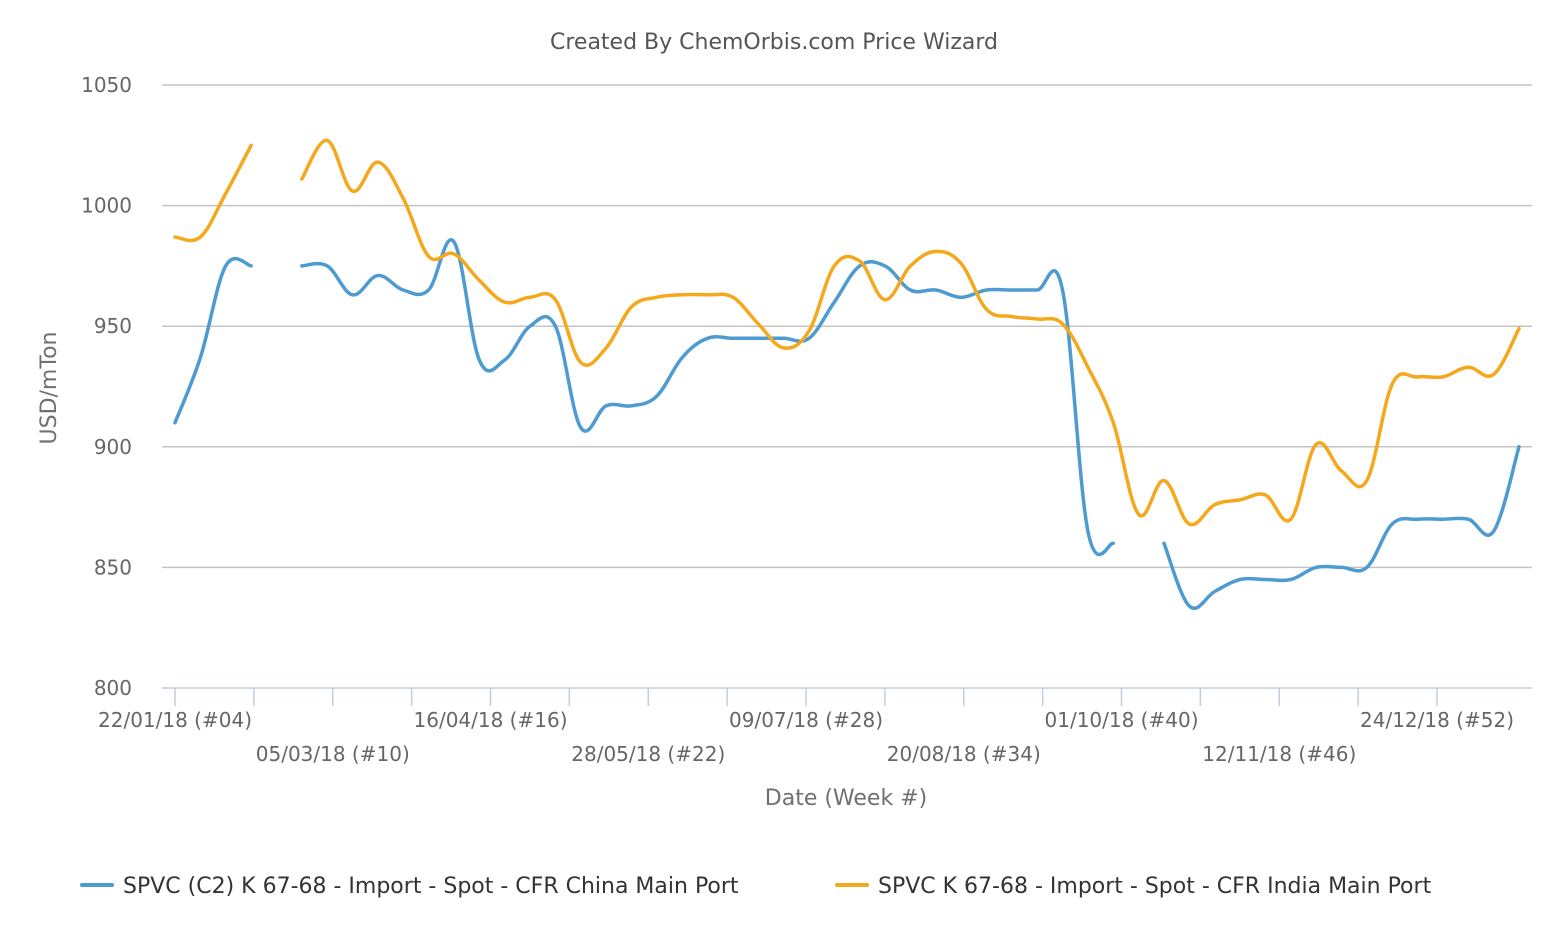  Describe the element at coordinates (106, 85) in the screenshot. I see `y-tick-label-1050: 1050` at that location.